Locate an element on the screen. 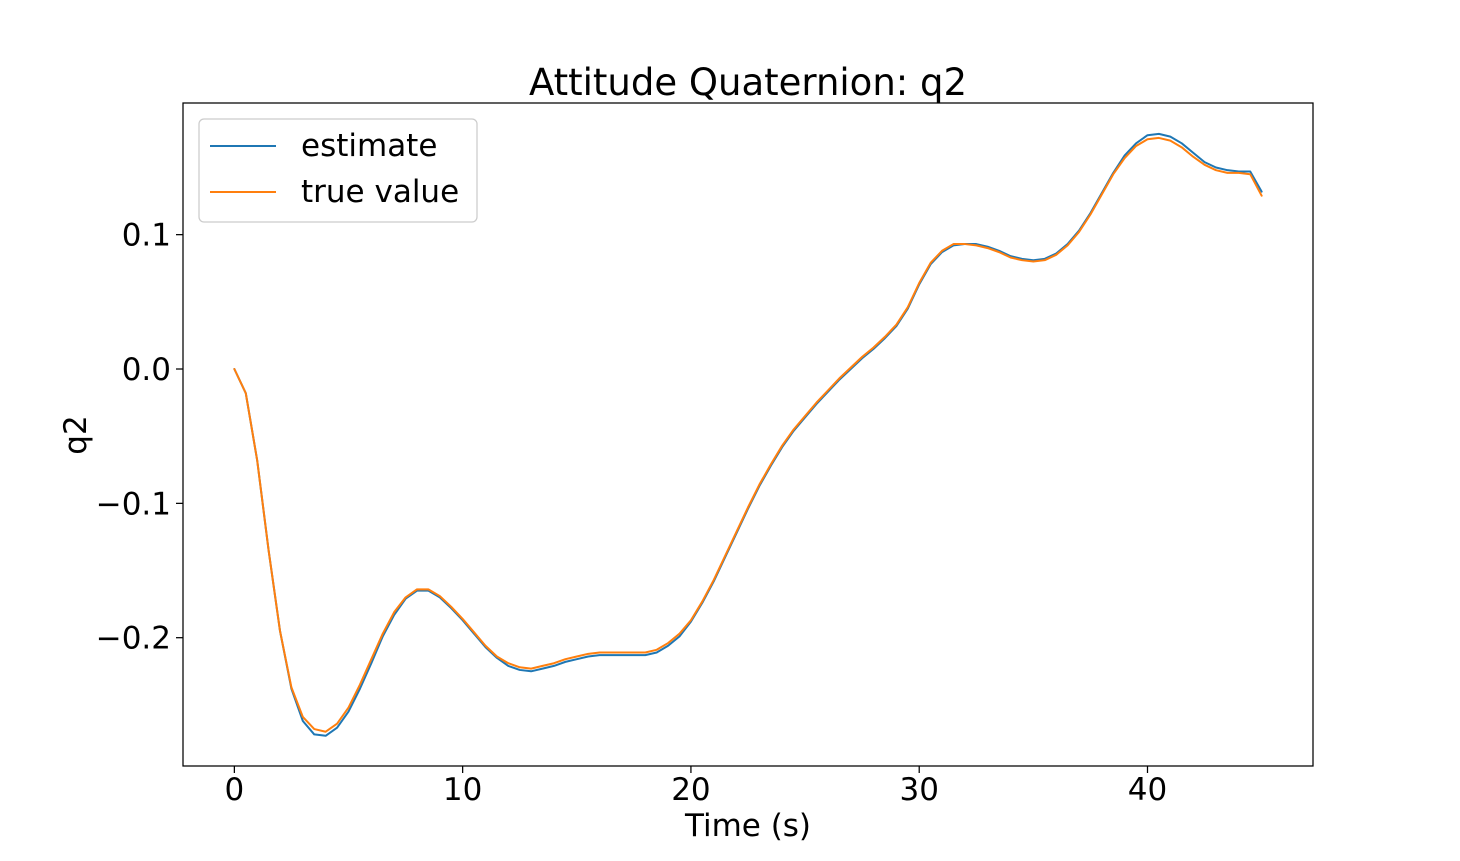 Image resolution: width=1460 pixels, height=861 pixels. x-axis-ticks: 0 10 20 30 40 is located at coordinates (695, 787).